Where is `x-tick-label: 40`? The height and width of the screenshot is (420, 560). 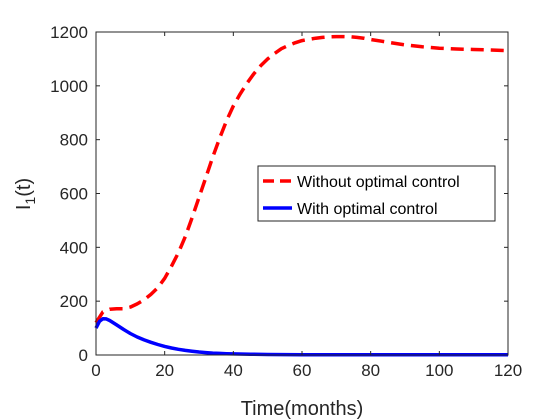
x-tick-label: 40 is located at coordinates (233, 370).